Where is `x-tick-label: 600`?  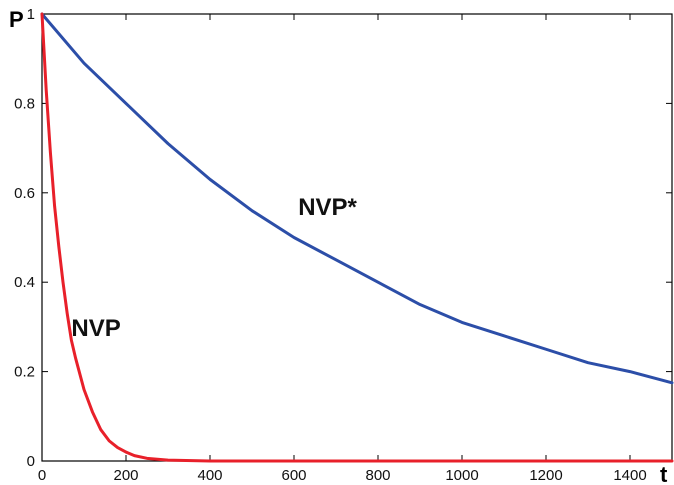 x-tick-label: 600 is located at coordinates (293, 475).